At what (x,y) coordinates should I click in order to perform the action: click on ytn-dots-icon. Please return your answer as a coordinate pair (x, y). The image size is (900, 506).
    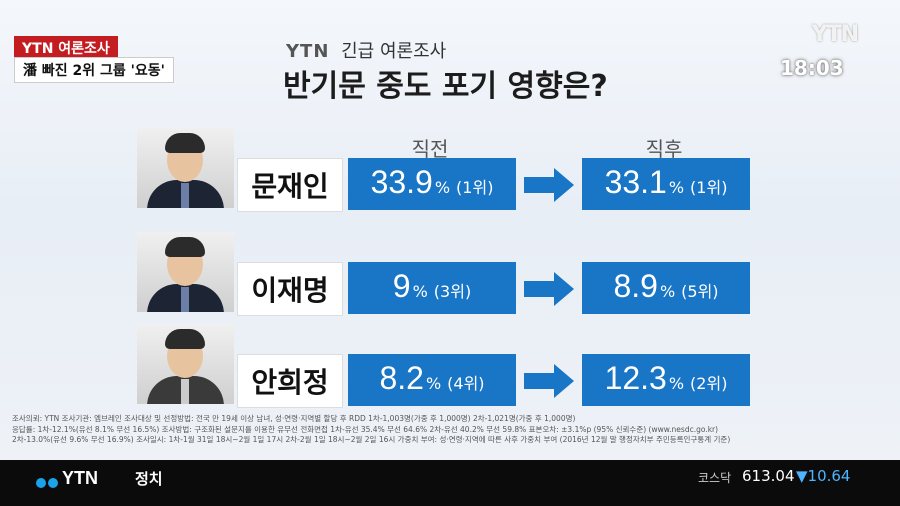
    Looking at the image, I should click on (48, 482).